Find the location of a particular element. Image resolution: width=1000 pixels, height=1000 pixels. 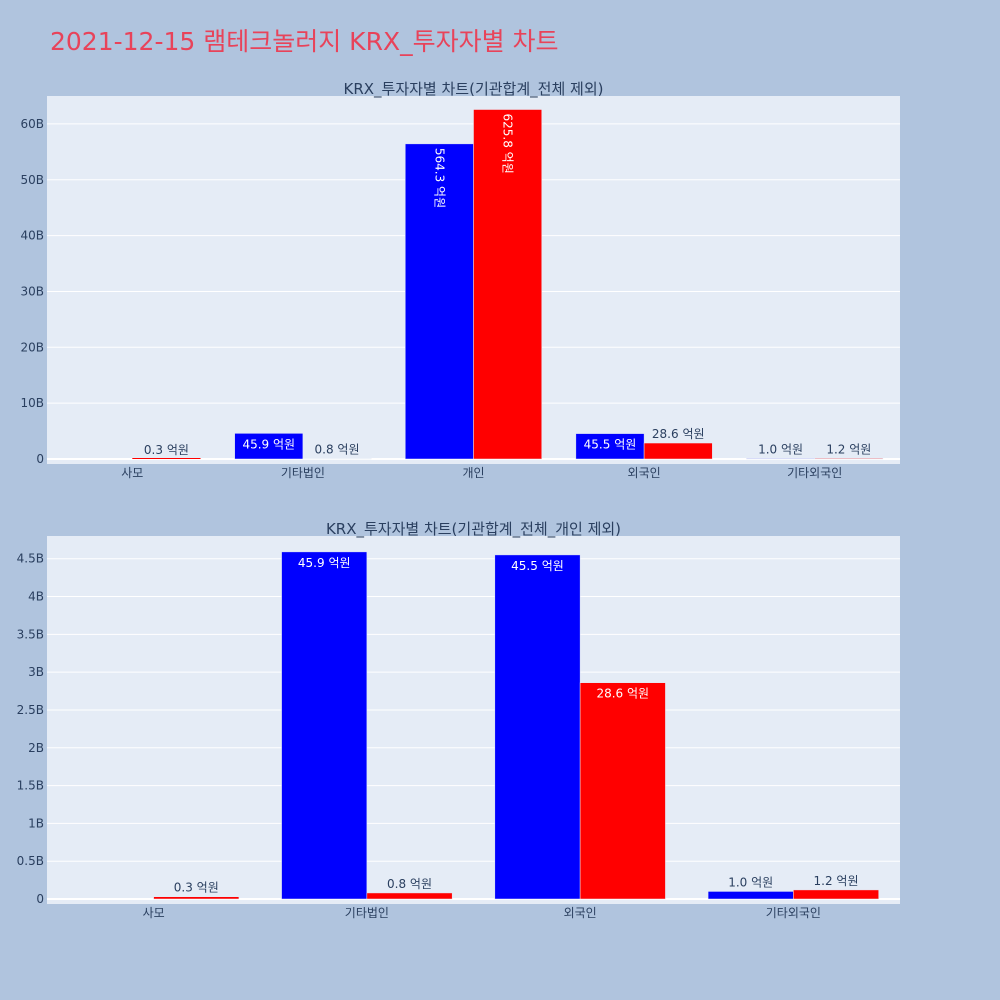

y-tick-label: 50B is located at coordinates (32, 180).